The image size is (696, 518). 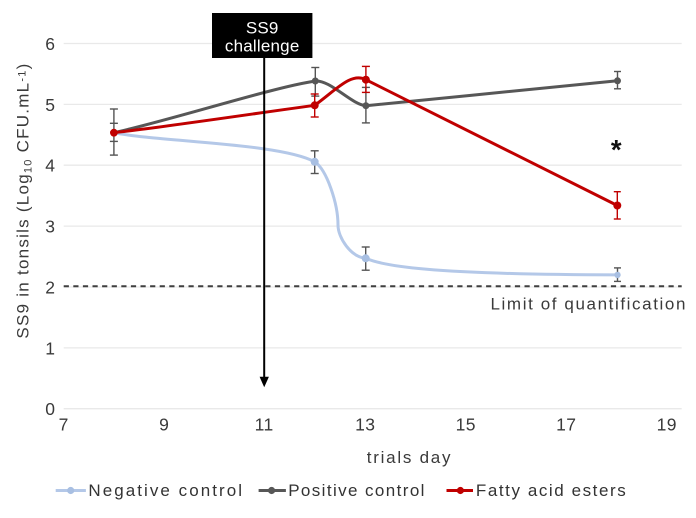 What do you see at coordinates (23, 200) in the screenshot?
I see `svg-text:SS9 in tonsils (Log10 CFU.mL-1: SS9 in tonsils (Log10 CFU.mL-1)` at bounding box center [23, 200].